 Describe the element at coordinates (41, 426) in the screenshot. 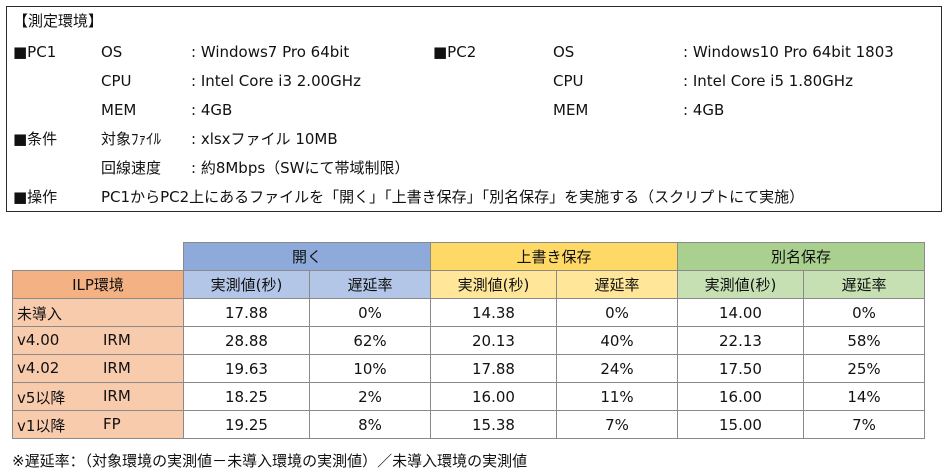

I see `env-version: v1以降` at that location.